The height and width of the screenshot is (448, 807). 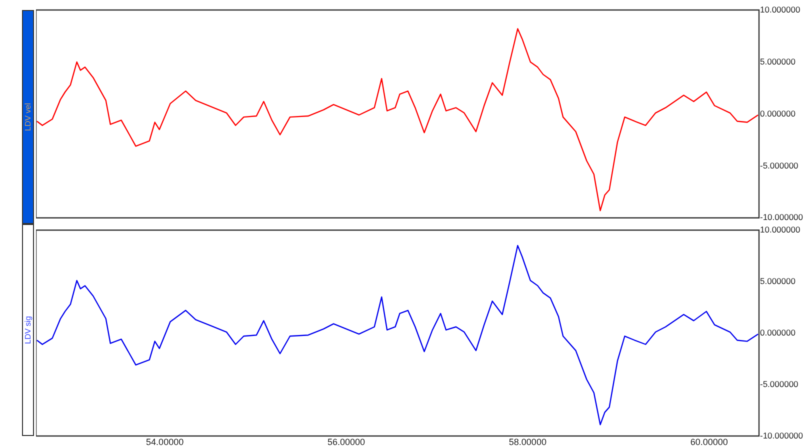 What do you see at coordinates (527, 441) in the screenshot?
I see `x-tick-label: 58.00000` at bounding box center [527, 441].